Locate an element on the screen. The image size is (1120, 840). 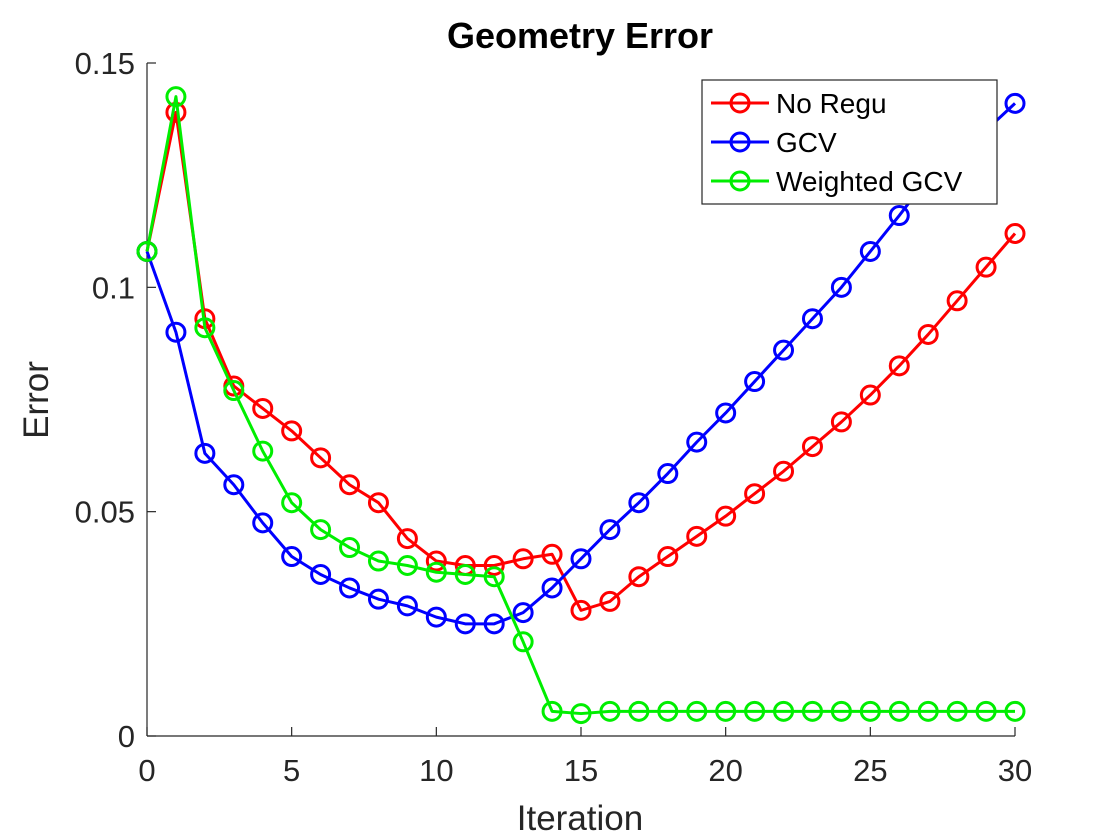
x-tick-label: 20 is located at coordinates (725, 770).